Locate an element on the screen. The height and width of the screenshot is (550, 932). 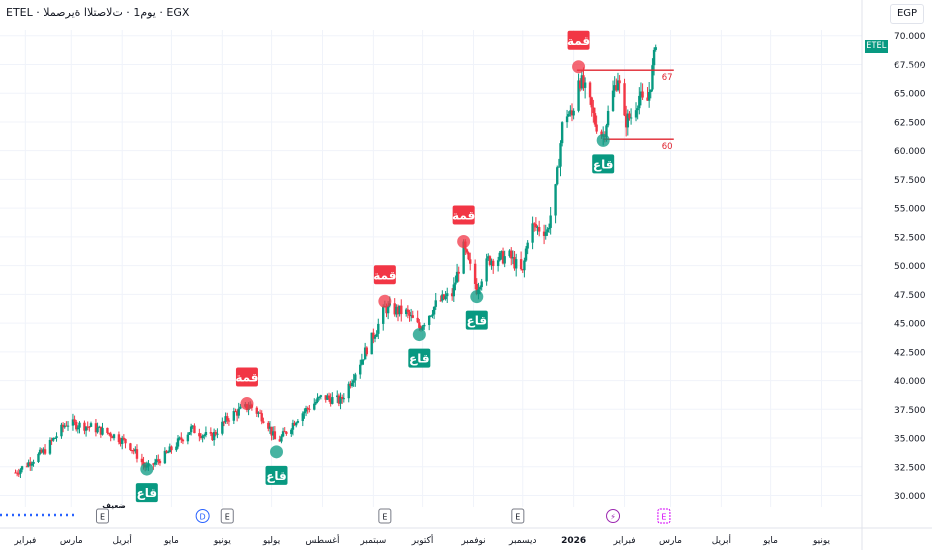
x-tick-label: أكتوبر is located at coordinates (422, 540).